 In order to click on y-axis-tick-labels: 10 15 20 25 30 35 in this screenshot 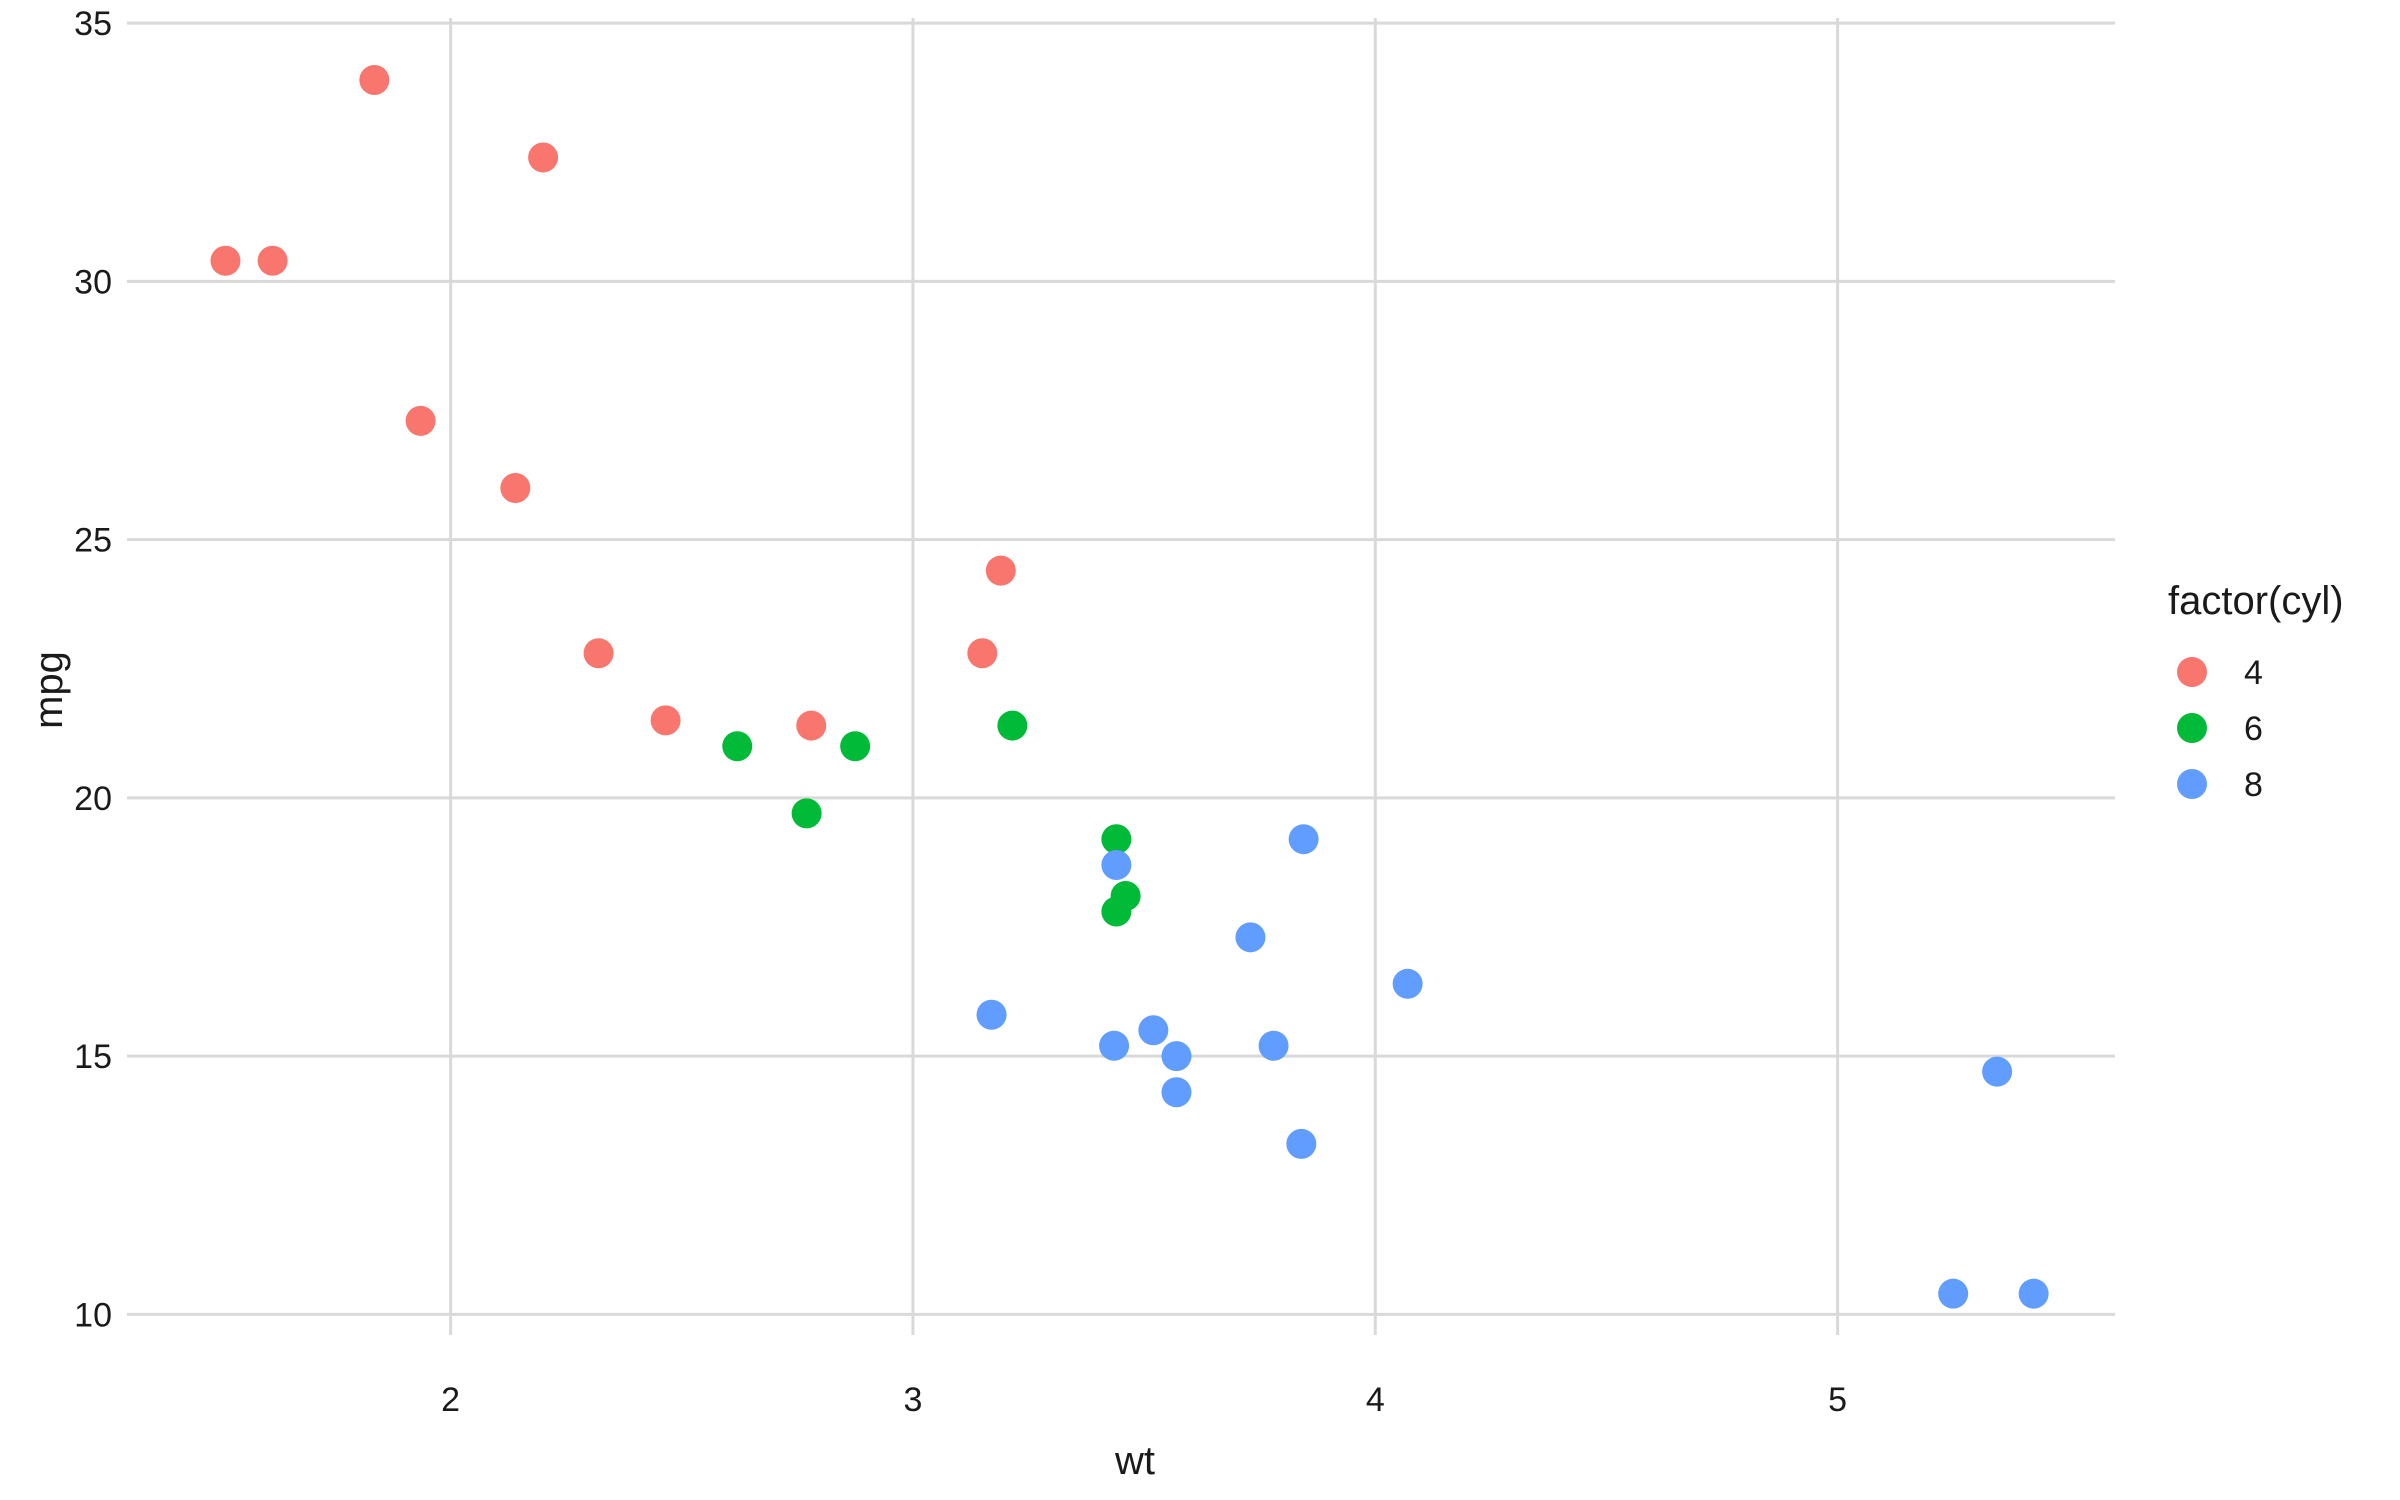, I will do `click(93, 669)`.